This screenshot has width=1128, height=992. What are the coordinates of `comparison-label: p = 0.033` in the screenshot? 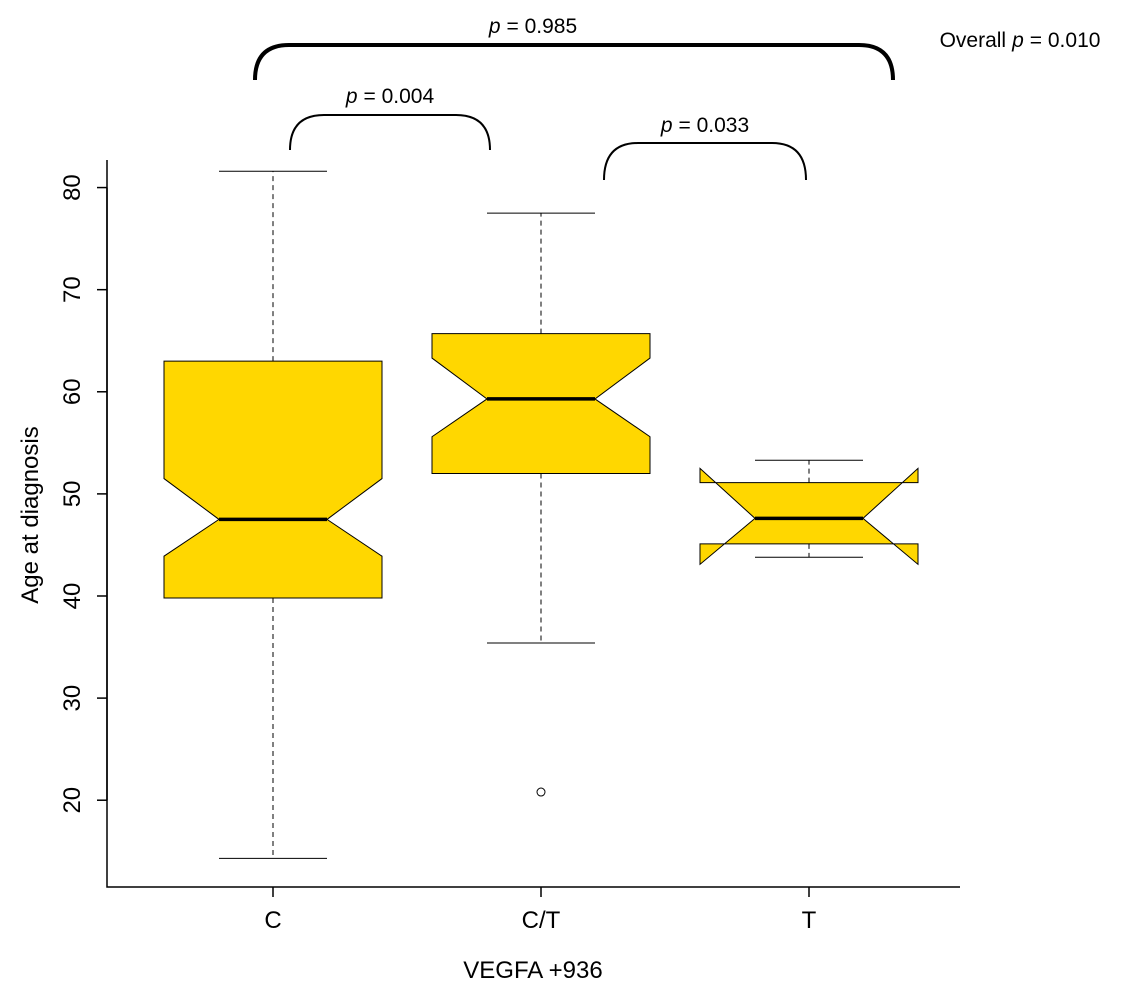 It's located at (704, 125).